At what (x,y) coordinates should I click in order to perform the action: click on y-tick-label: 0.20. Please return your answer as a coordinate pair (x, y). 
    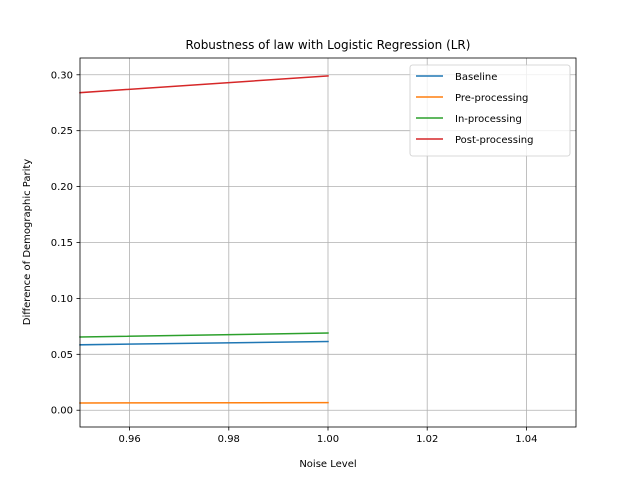
    Looking at the image, I should click on (62, 187).